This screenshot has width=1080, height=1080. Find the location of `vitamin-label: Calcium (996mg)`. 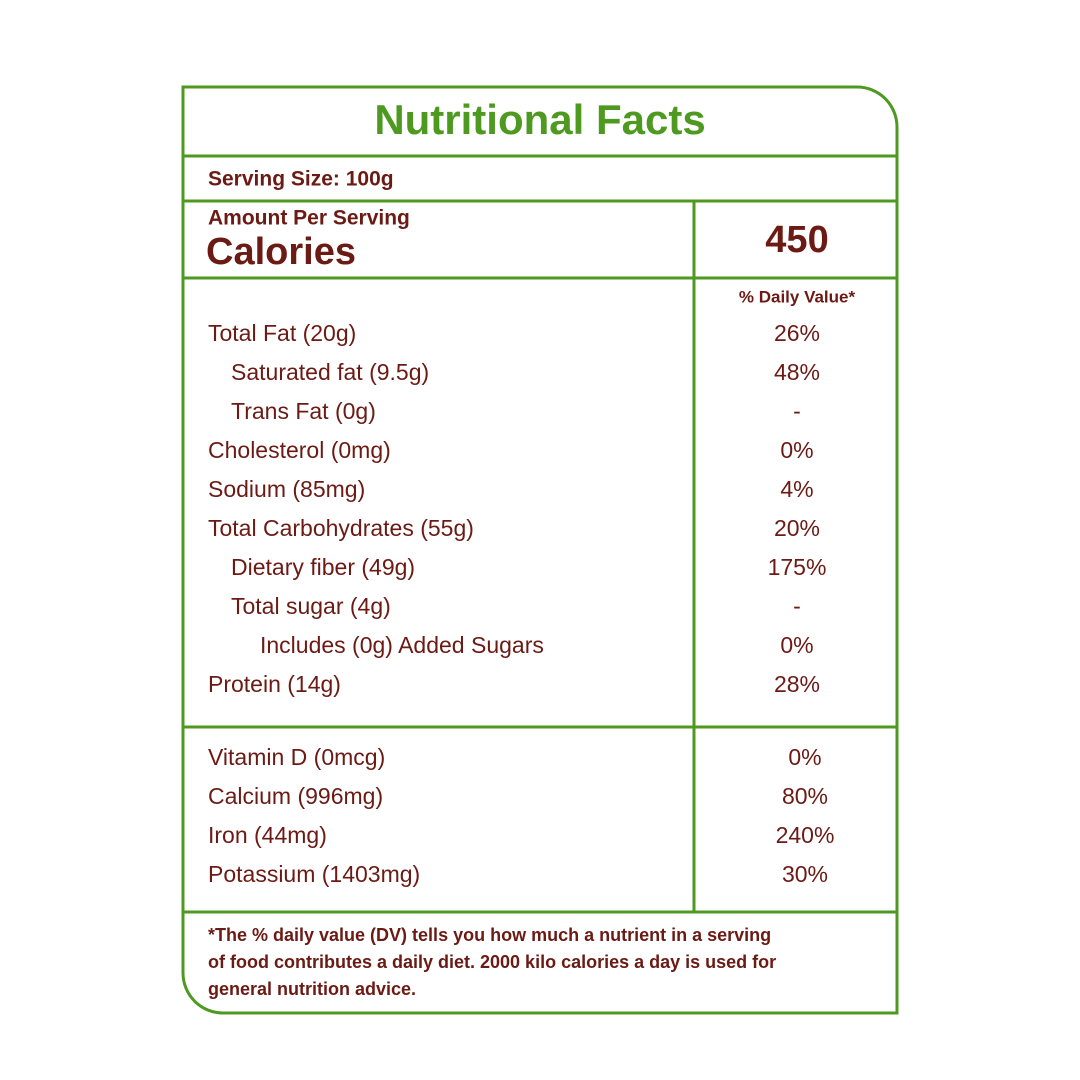

vitamin-label: Calcium (996mg) is located at coordinates (295, 796).